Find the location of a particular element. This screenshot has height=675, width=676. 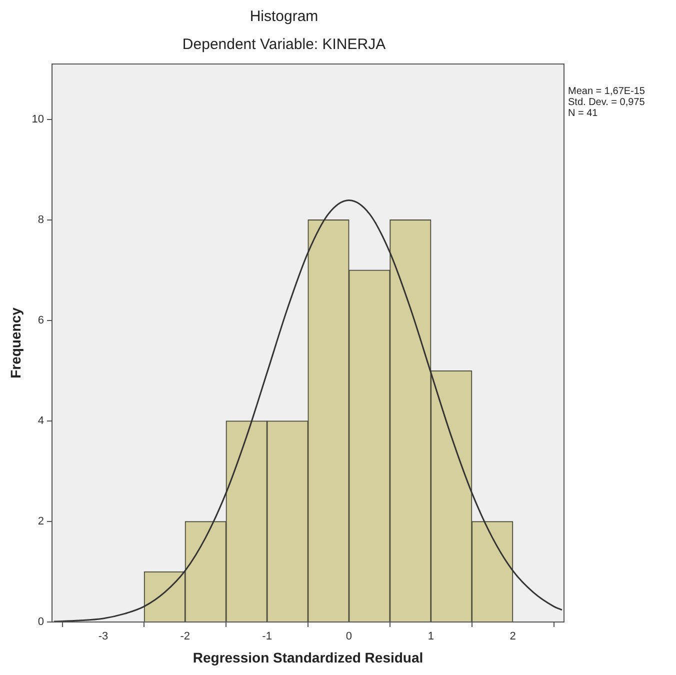

y-tick-label: 4 is located at coordinates (41, 420).